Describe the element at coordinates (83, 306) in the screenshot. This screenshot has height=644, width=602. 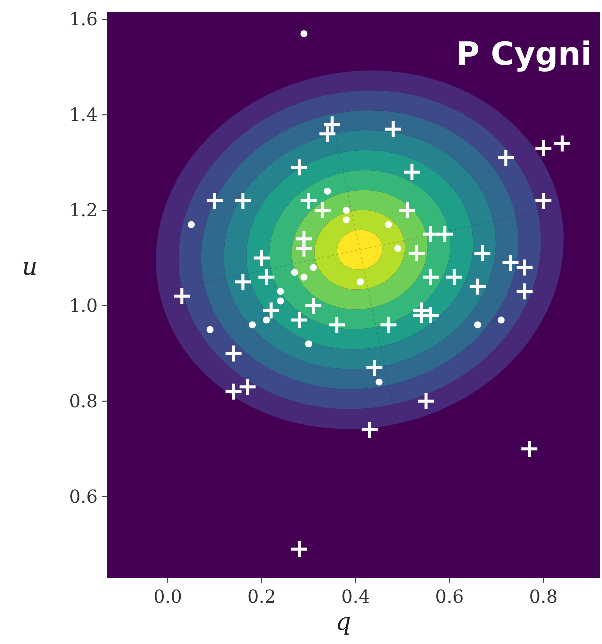
I see `y-tick-label: 1.0` at that location.